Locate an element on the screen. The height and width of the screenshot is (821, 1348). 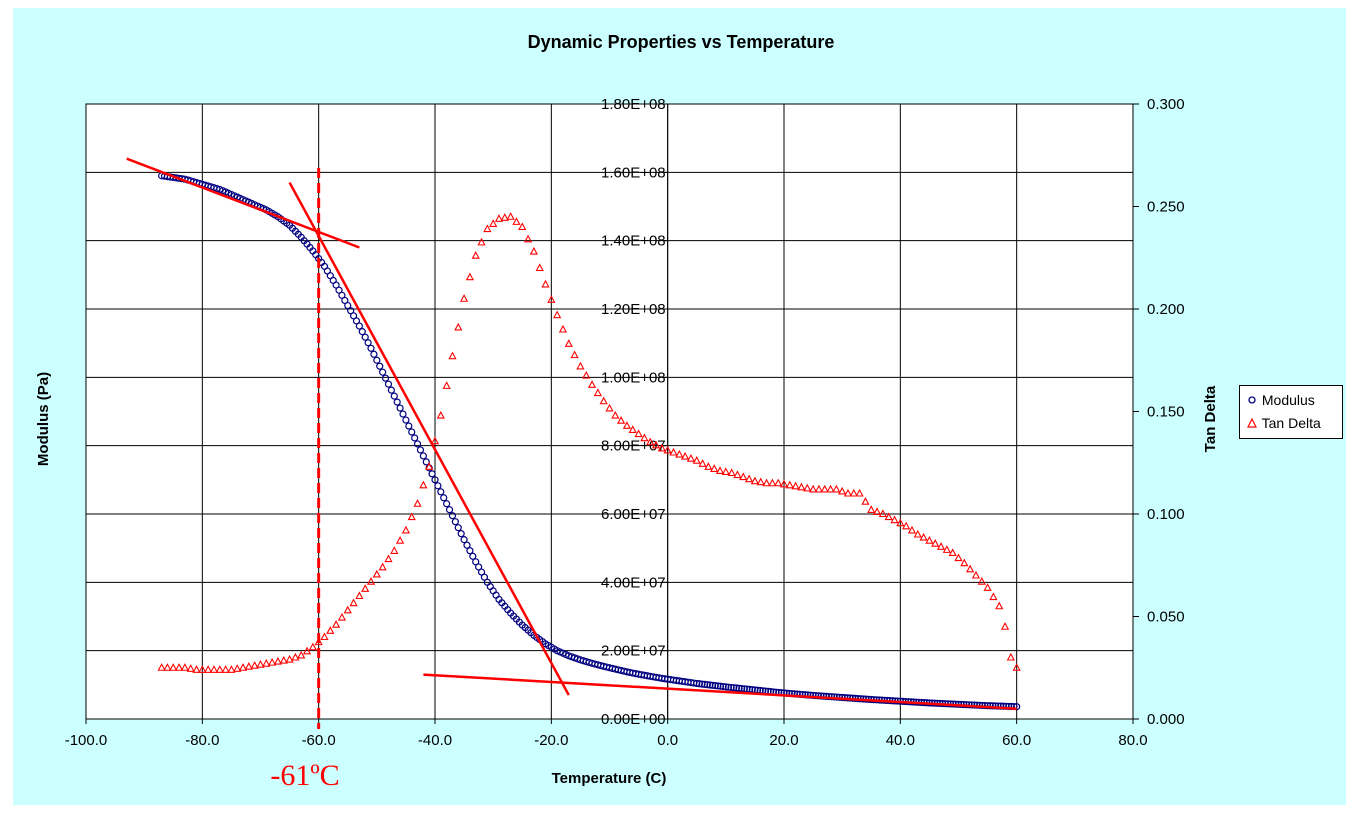
legend-label-modulus: Modulus is located at coordinates (1288, 400).